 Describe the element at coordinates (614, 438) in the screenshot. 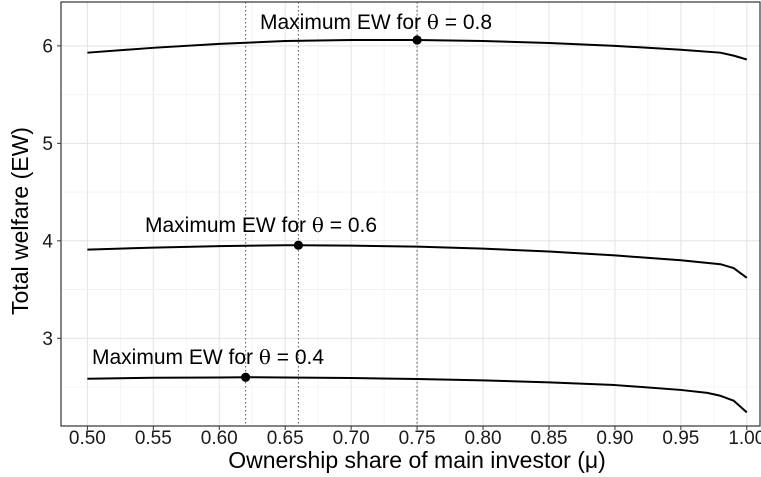

I see `x-tick-label: 0.90` at that location.